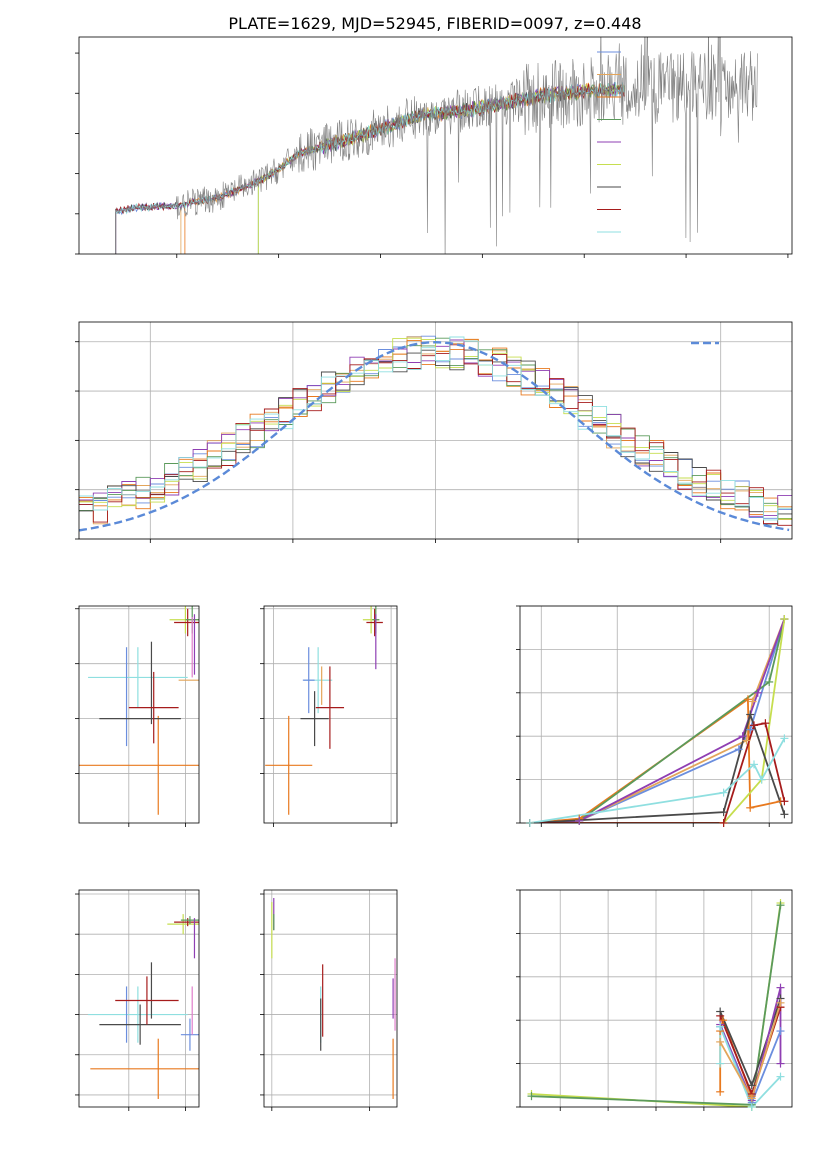  I want to click on legend, so click(609, 142).